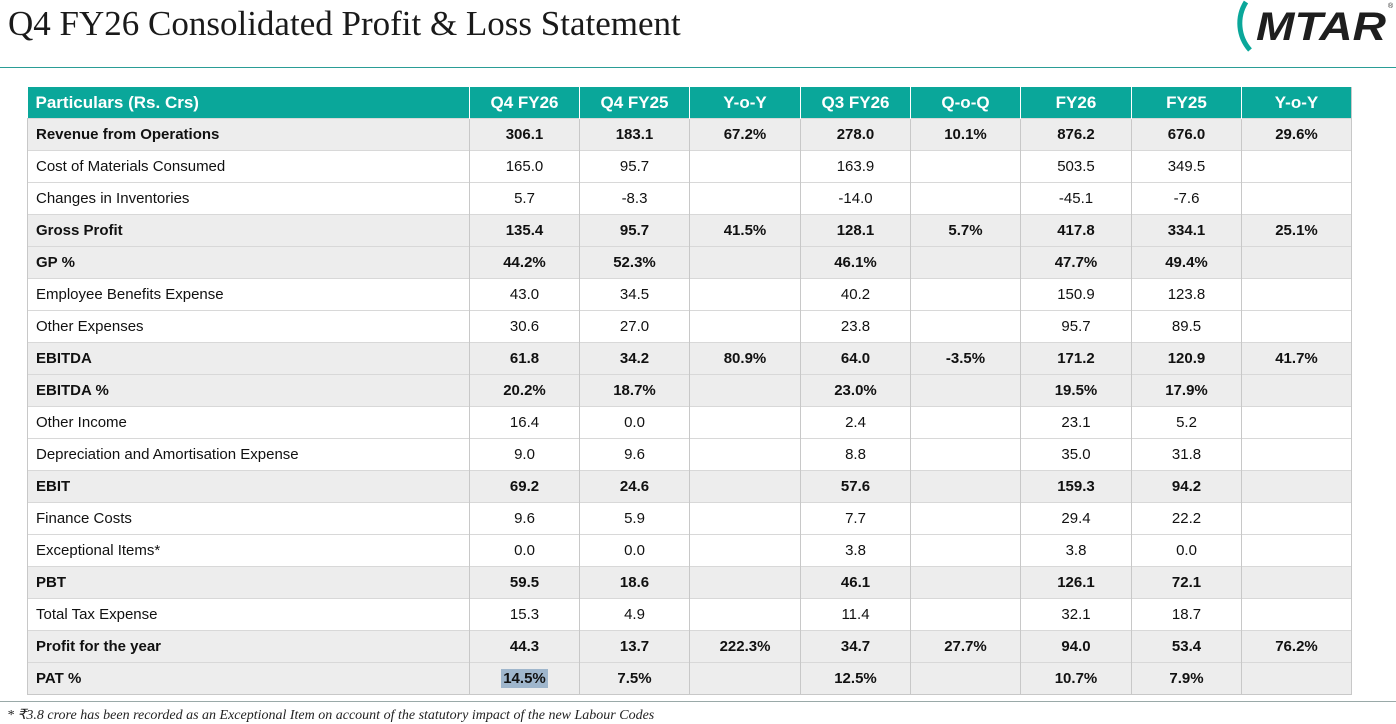 The width and height of the screenshot is (1396, 724). I want to click on table-cell: 94.0, so click(1076, 646).